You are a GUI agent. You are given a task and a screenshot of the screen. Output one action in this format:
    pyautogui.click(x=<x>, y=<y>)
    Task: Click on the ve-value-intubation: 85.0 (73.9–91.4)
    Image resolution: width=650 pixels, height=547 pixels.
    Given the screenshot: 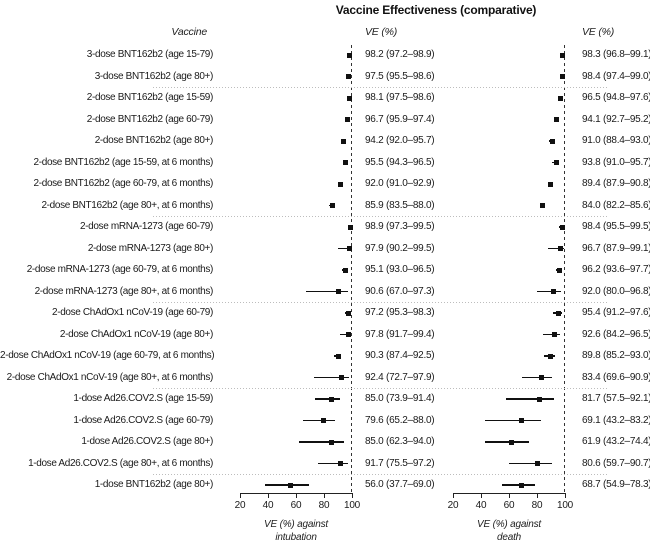 What is the action you would take?
    pyautogui.click(x=400, y=398)
    